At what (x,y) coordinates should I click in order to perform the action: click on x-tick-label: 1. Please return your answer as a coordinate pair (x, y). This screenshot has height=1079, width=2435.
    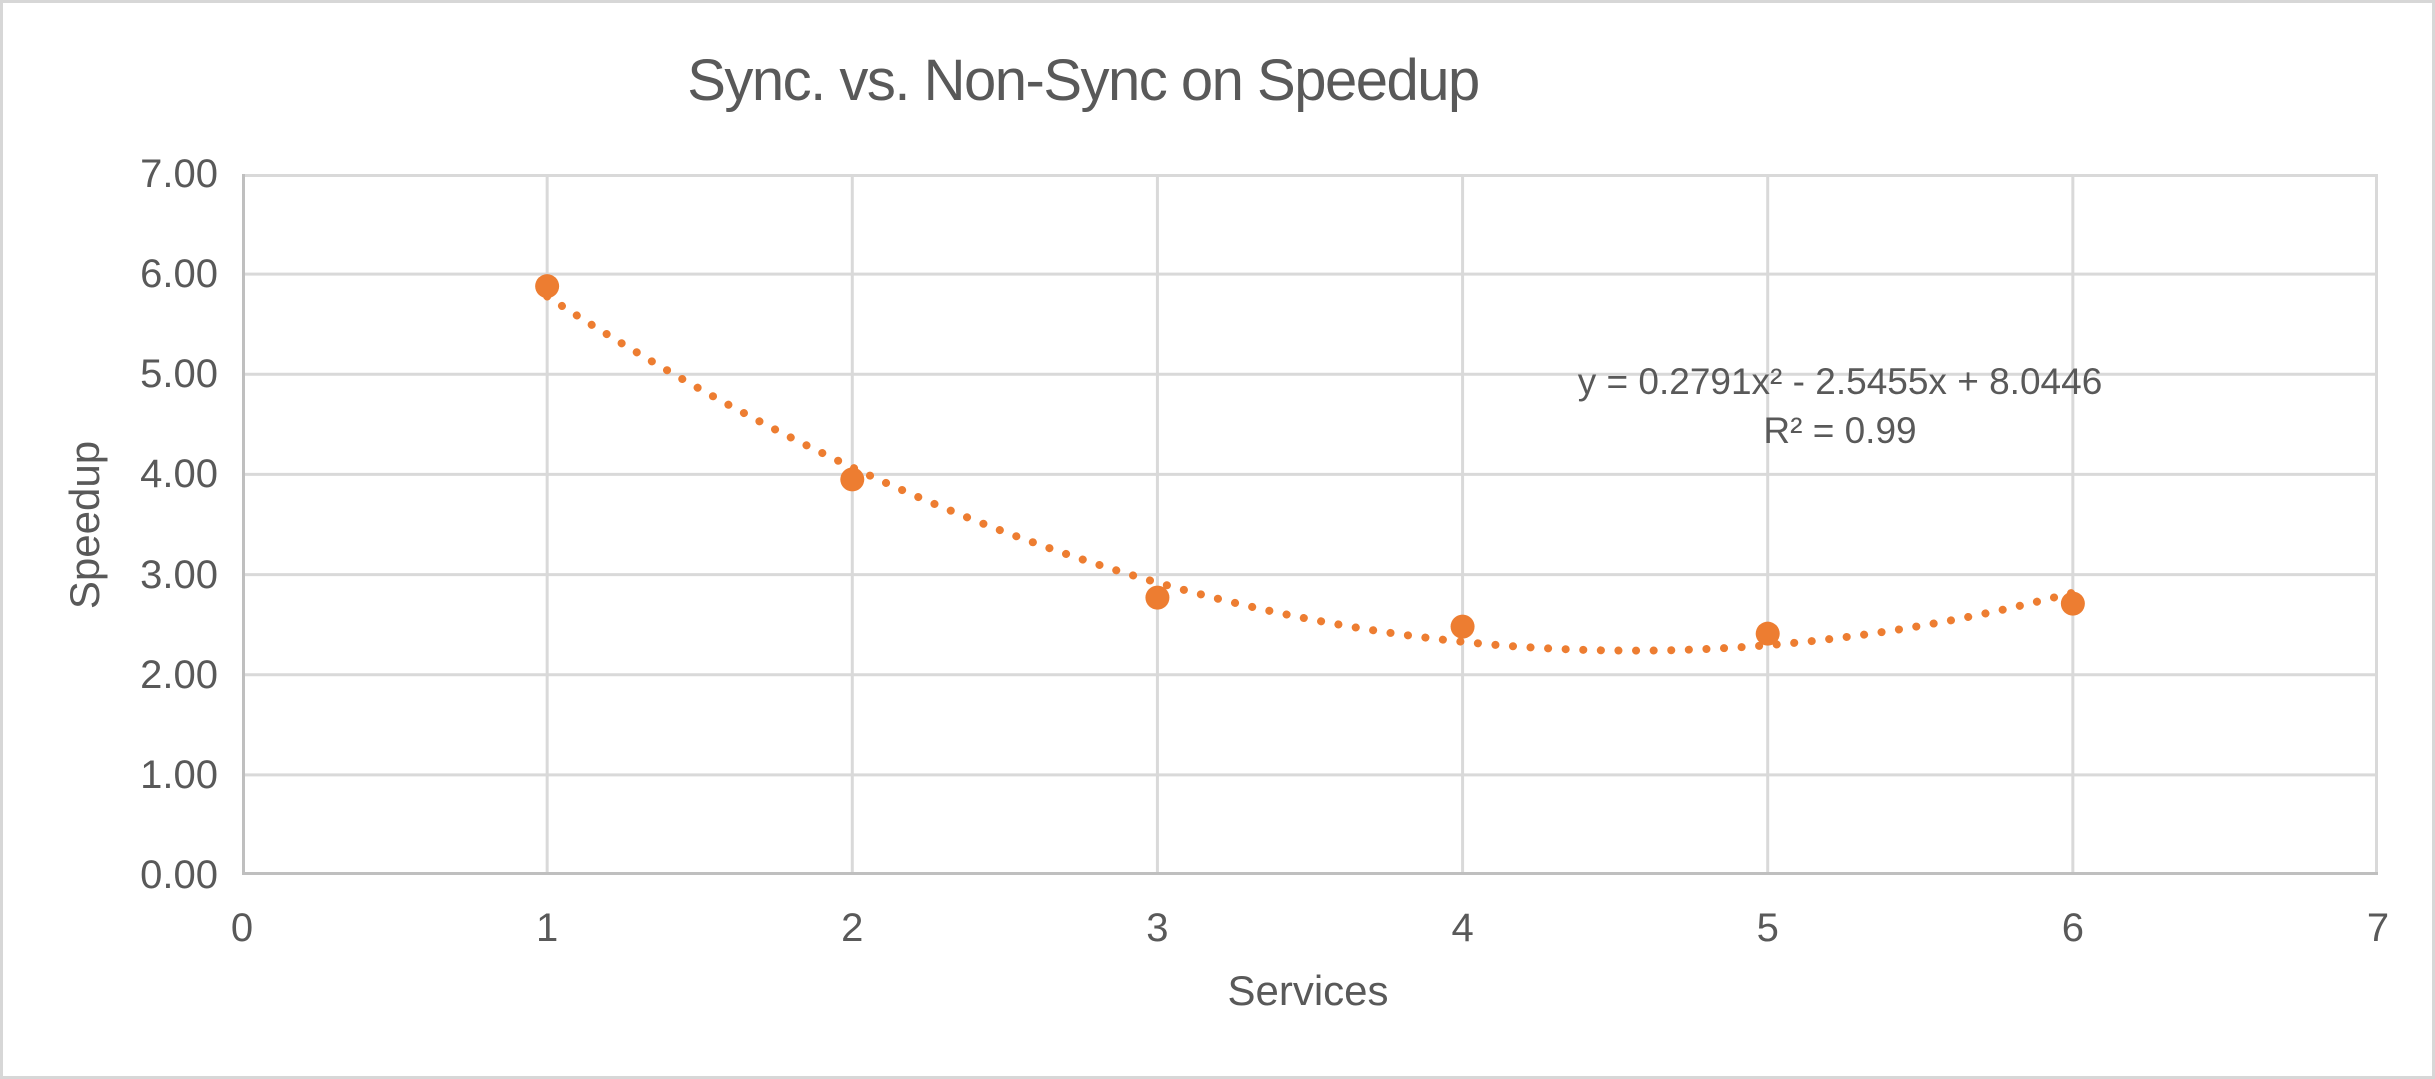
    Looking at the image, I should click on (547, 928).